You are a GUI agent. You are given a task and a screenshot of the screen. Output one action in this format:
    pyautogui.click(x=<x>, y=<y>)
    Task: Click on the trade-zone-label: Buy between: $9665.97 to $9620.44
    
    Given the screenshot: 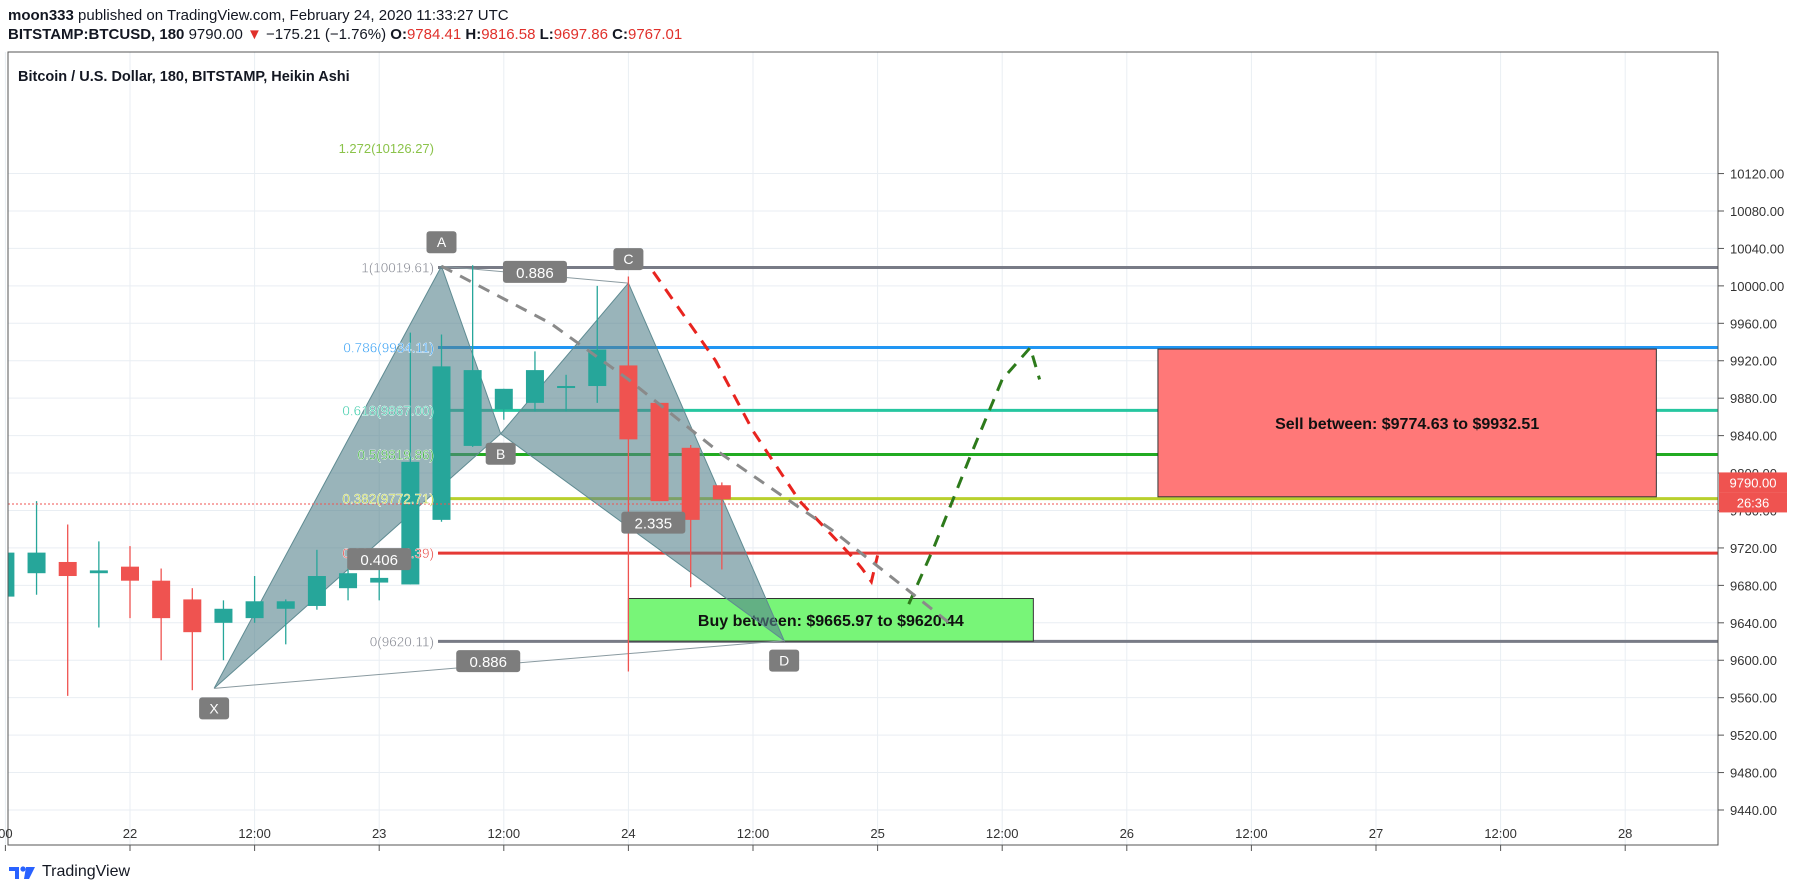 What is the action you would take?
    pyautogui.click(x=831, y=621)
    